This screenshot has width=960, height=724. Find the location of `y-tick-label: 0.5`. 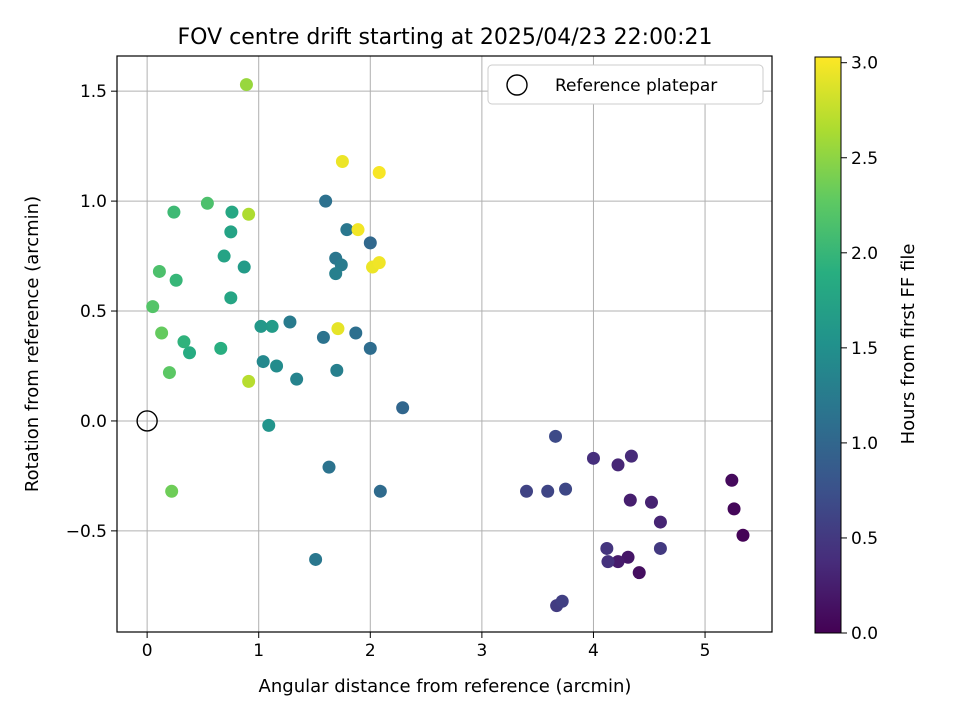

y-tick-label: 0.5 is located at coordinates (93, 312).